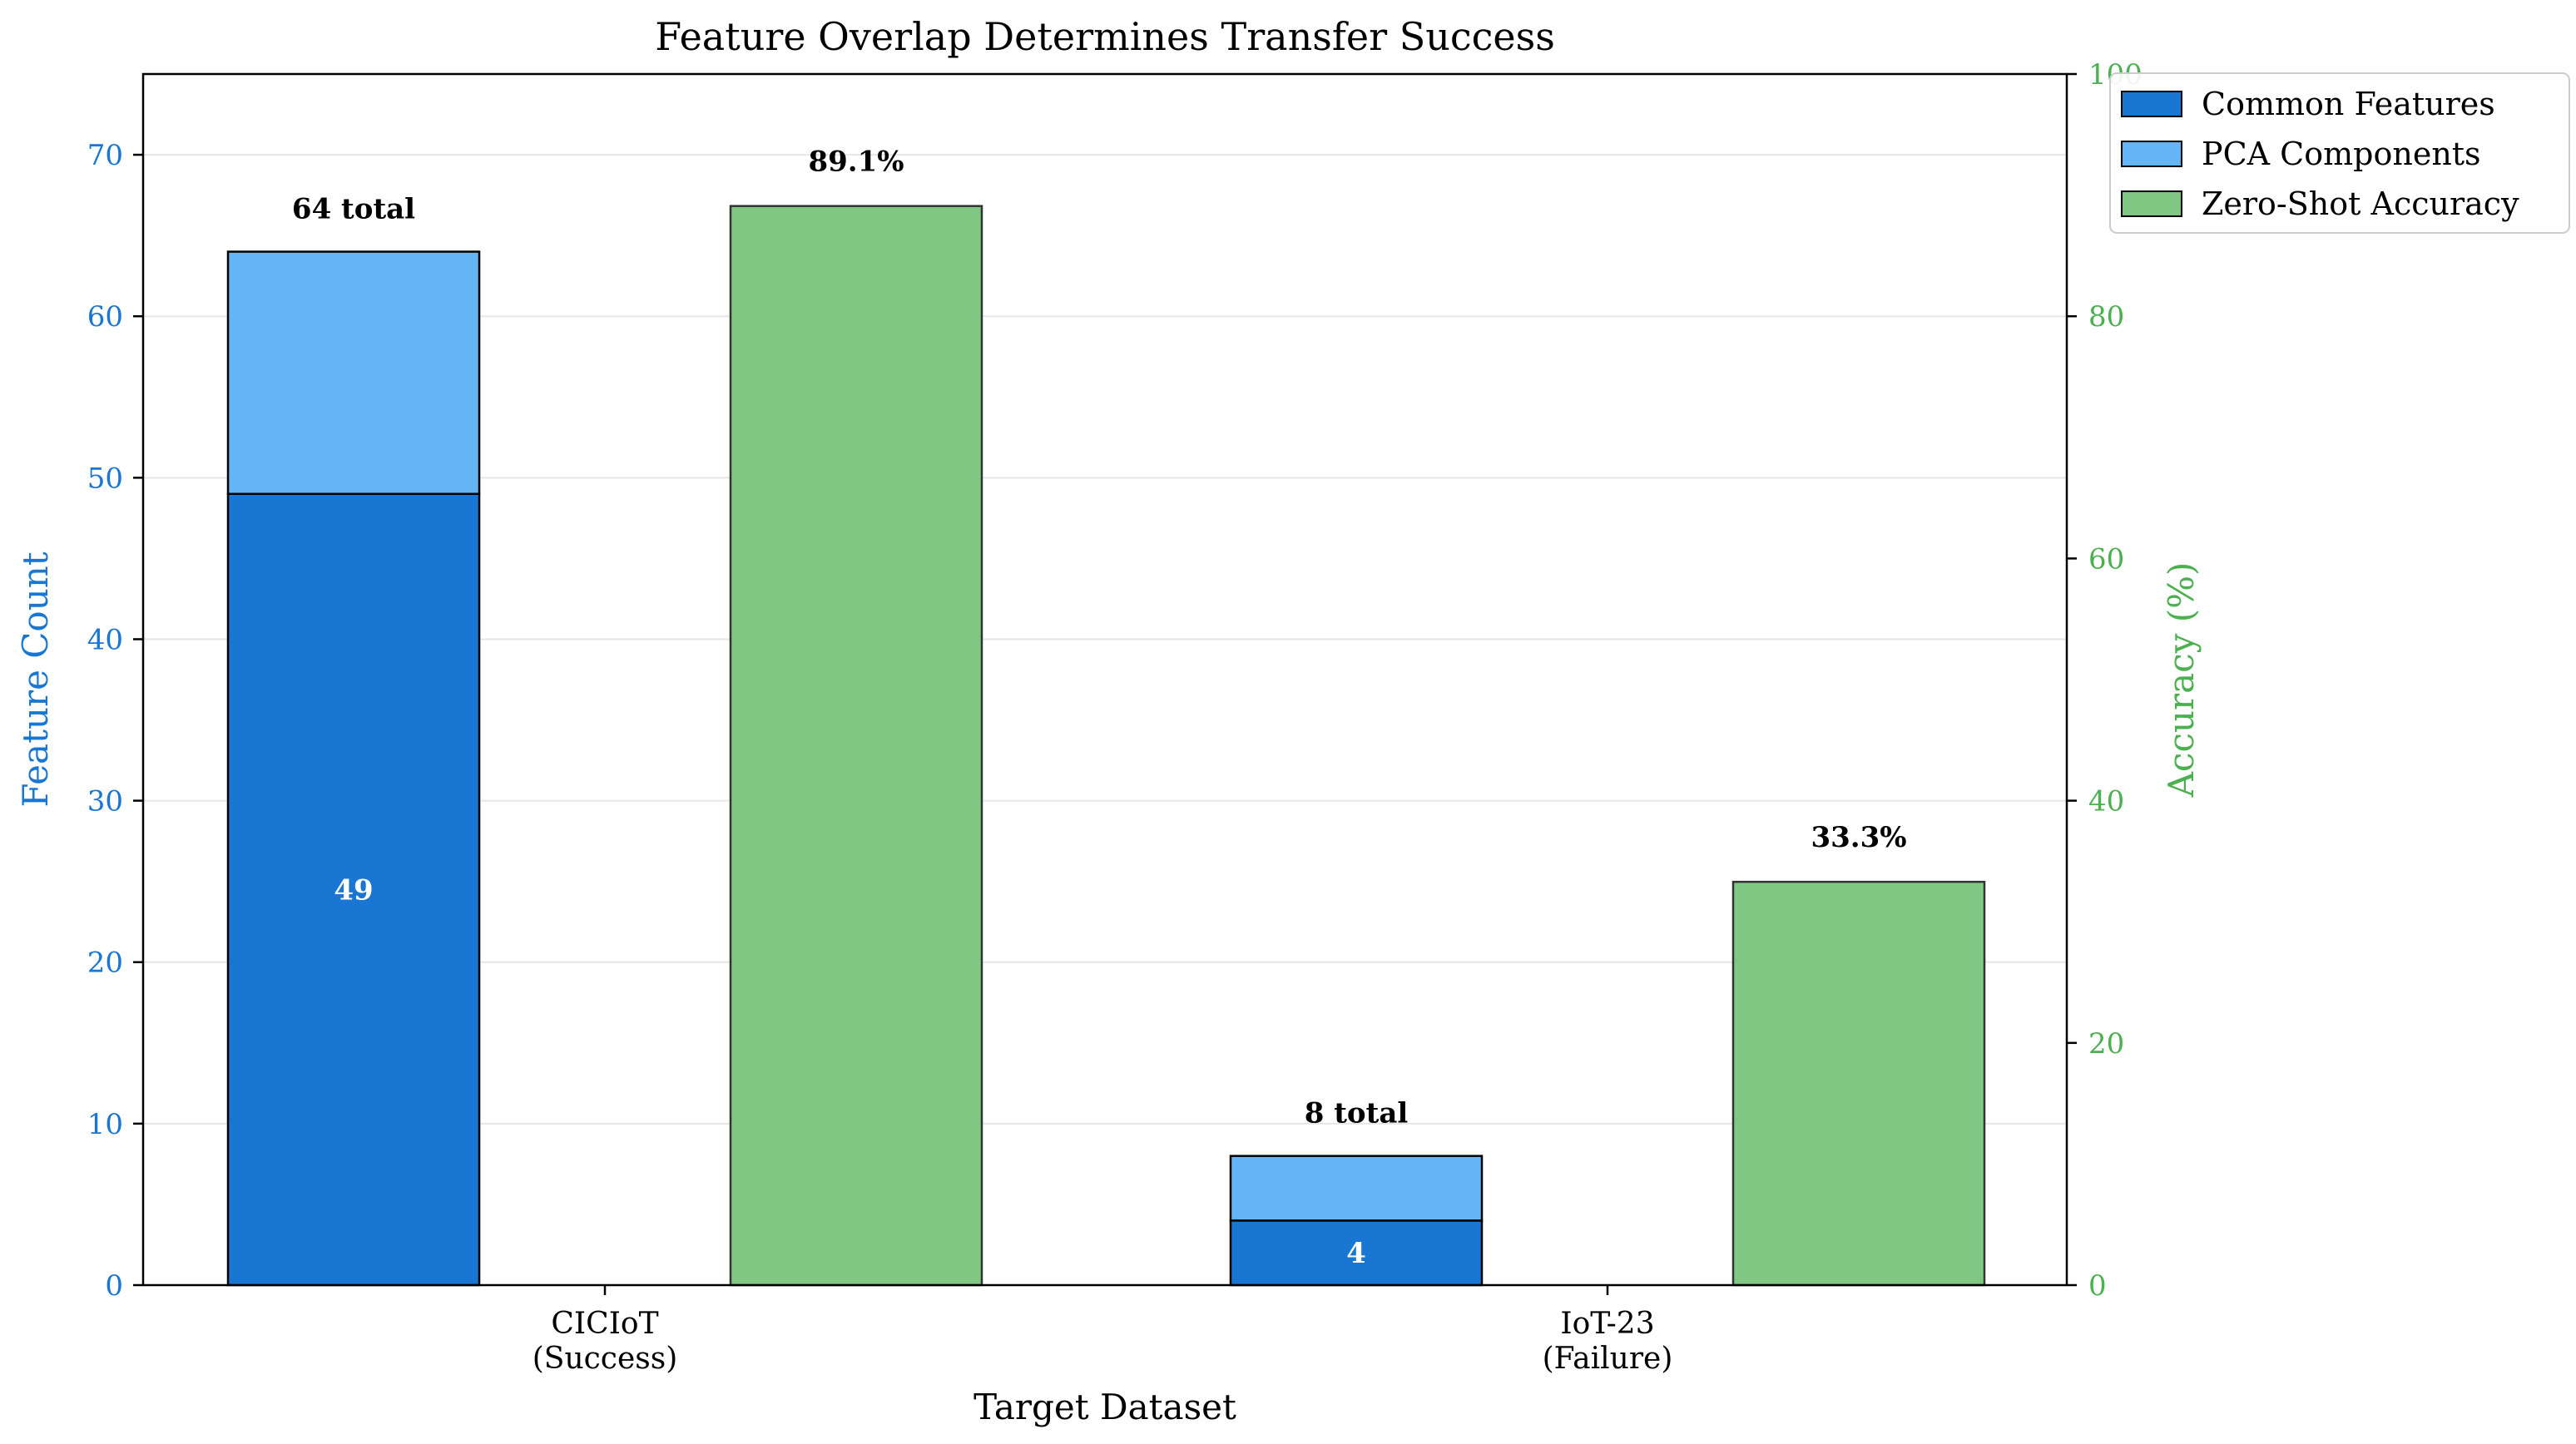 The height and width of the screenshot is (1444, 2576). What do you see at coordinates (105, 802) in the screenshot?
I see `left-y-tick-label: 30` at bounding box center [105, 802].